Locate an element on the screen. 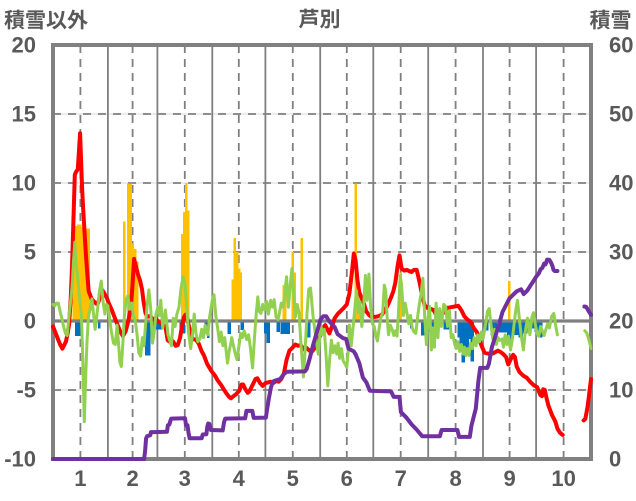  svg-text: 9 is located at coordinates (509, 478).